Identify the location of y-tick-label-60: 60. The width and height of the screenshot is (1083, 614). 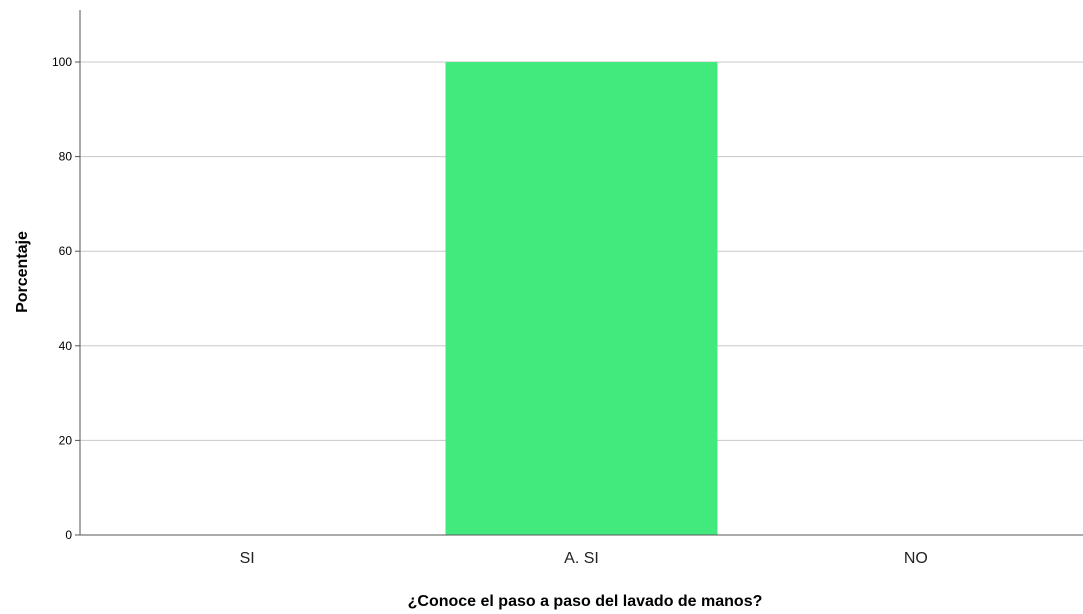
(66, 251).